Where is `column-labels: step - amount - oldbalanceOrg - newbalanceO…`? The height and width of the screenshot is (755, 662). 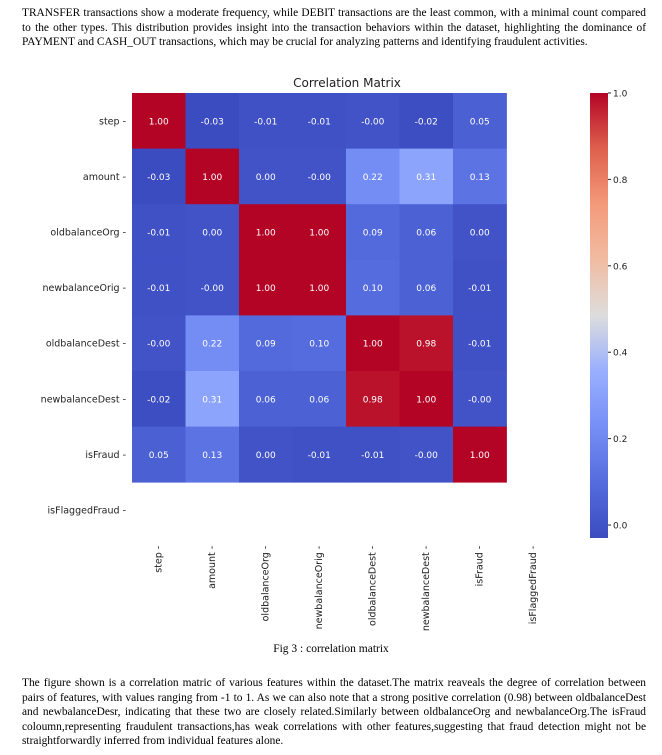 column-labels: step - amount - oldbalanceOrg - newbalanceO… is located at coordinates (347, 588).